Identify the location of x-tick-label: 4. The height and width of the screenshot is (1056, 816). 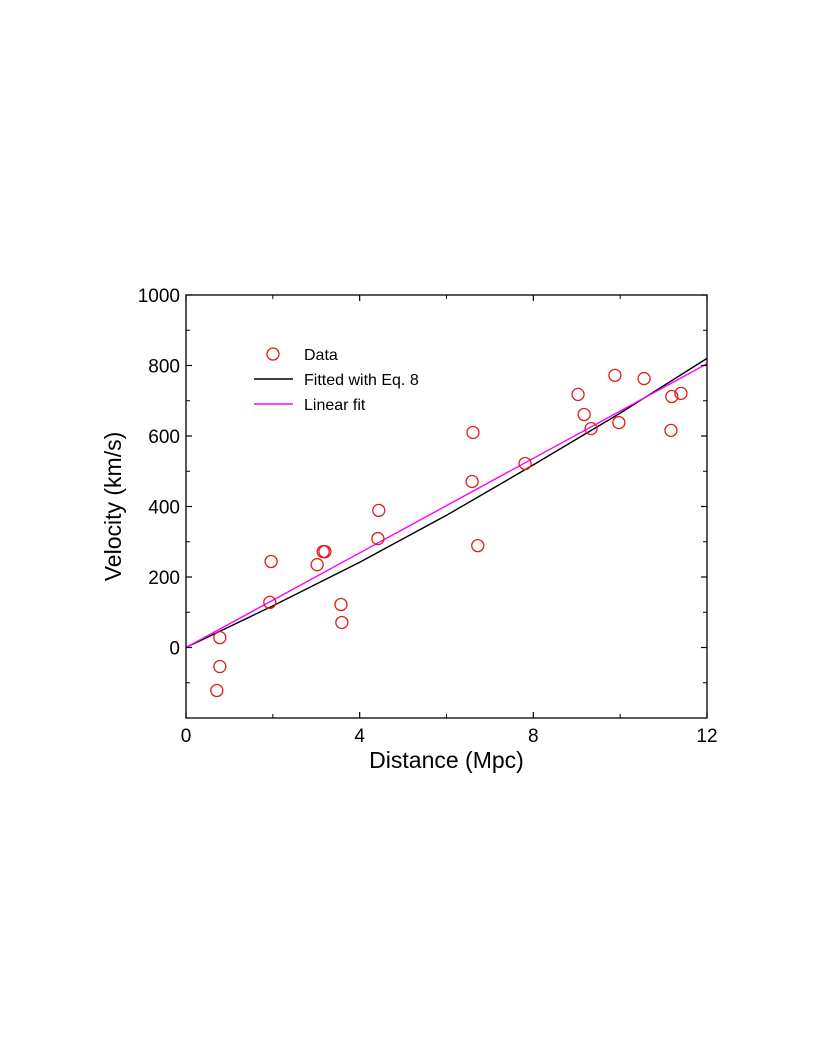
(359, 736).